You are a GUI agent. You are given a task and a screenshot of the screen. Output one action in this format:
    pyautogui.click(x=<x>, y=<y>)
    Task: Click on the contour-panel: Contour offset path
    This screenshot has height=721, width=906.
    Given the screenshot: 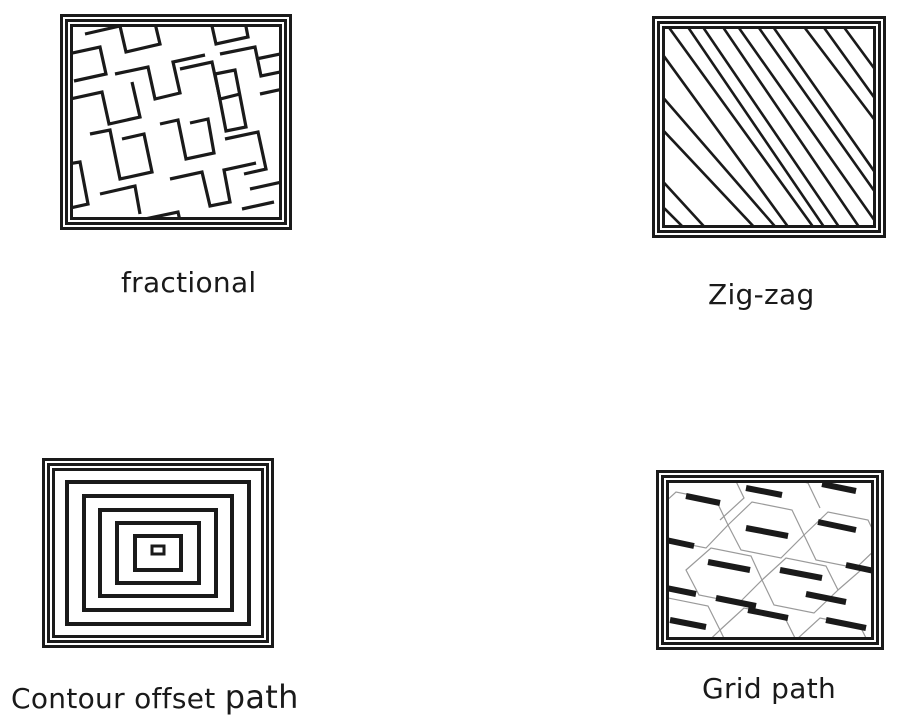 What is the action you would take?
    pyautogui.click(x=154, y=587)
    